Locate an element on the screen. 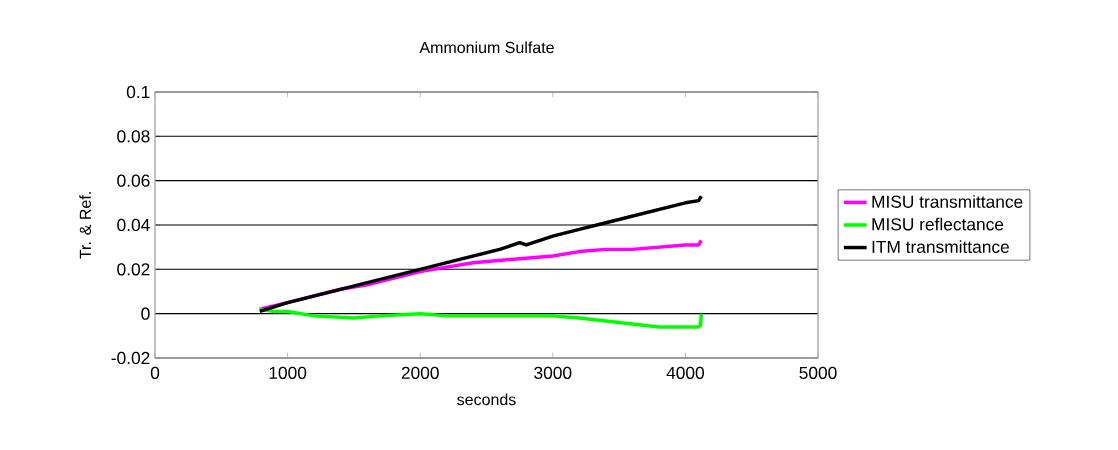 This screenshot has width=1118, height=450. x-tick-label: 5000 is located at coordinates (818, 372).